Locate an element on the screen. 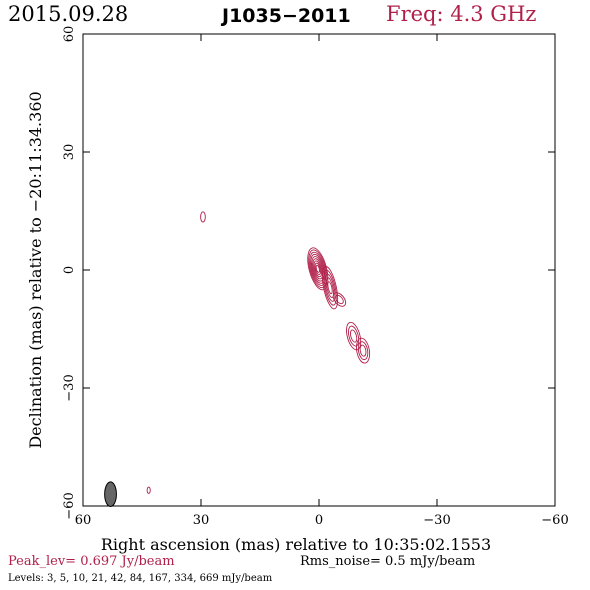 This screenshot has width=590, height=590. frequency-label: Freq: 4.3 GHz is located at coordinates (461, 14).